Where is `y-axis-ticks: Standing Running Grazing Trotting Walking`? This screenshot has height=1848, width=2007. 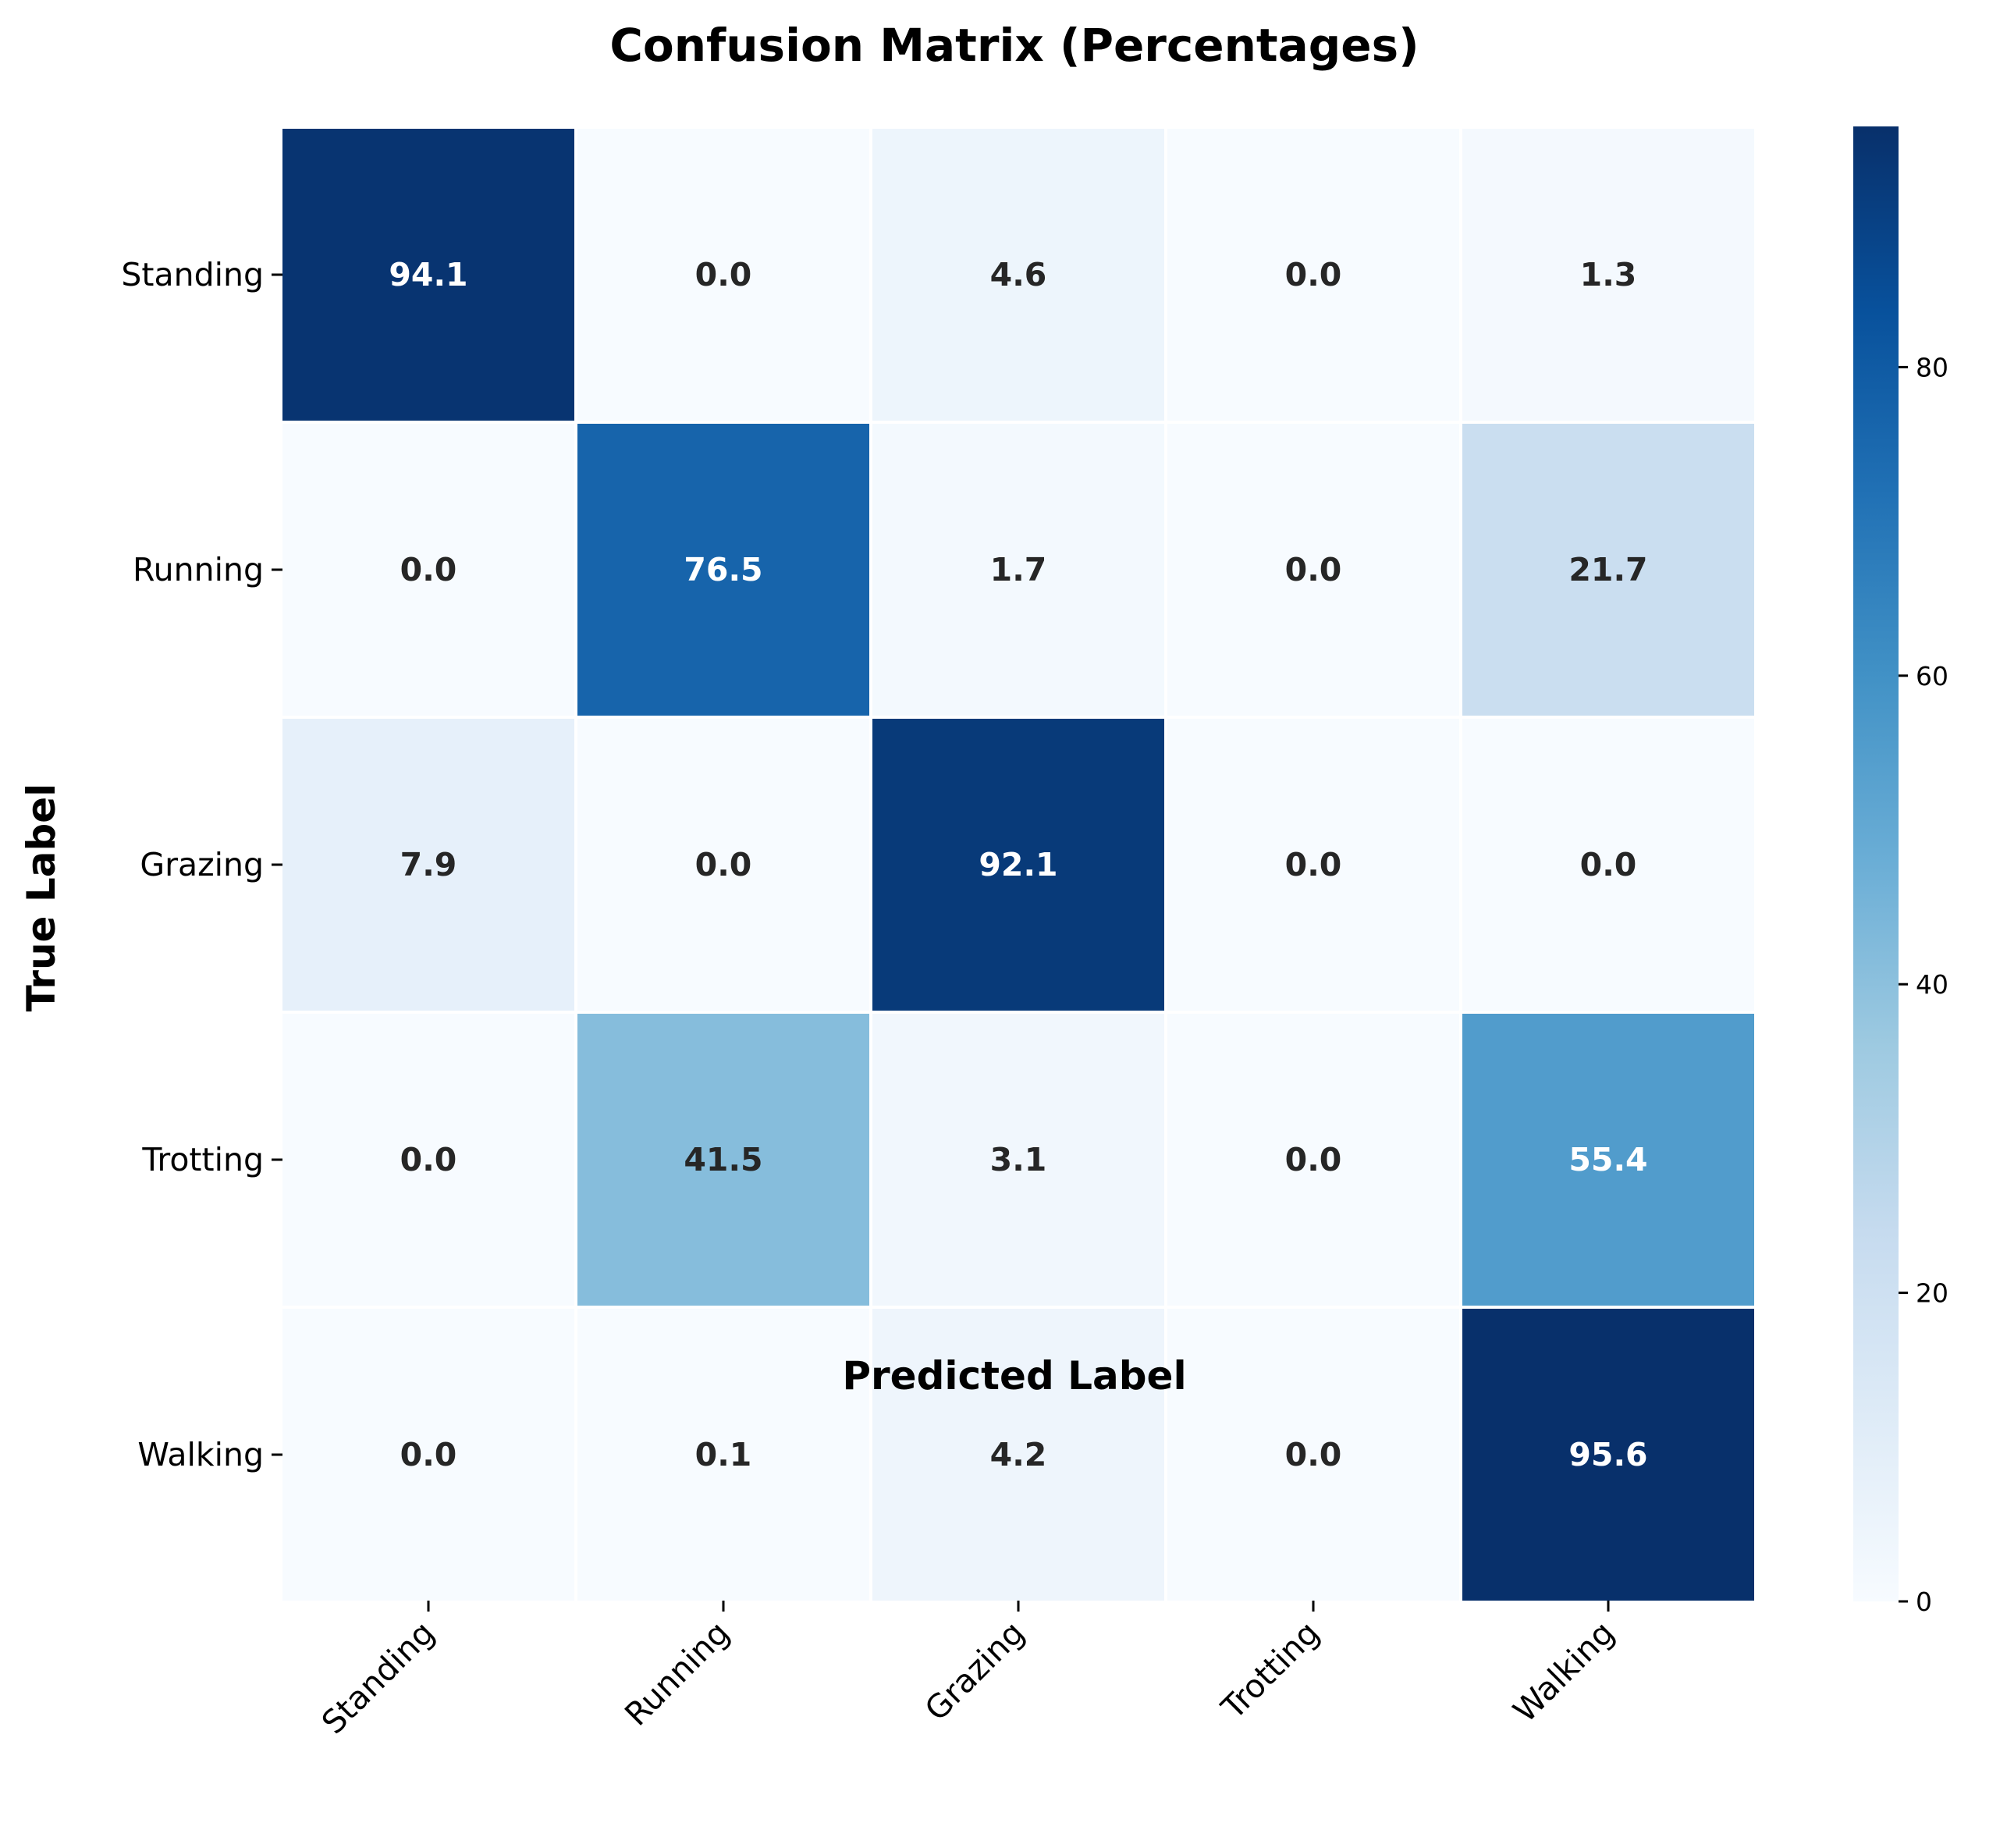 y-axis-ticks: Standing Running Grazing Trotting Walking is located at coordinates (202, 864).